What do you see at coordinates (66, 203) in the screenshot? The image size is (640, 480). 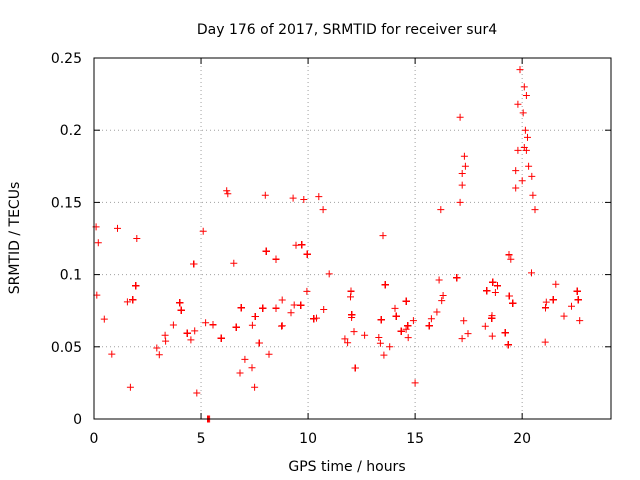 I see `y-tick-label: 0.15` at bounding box center [66, 203].